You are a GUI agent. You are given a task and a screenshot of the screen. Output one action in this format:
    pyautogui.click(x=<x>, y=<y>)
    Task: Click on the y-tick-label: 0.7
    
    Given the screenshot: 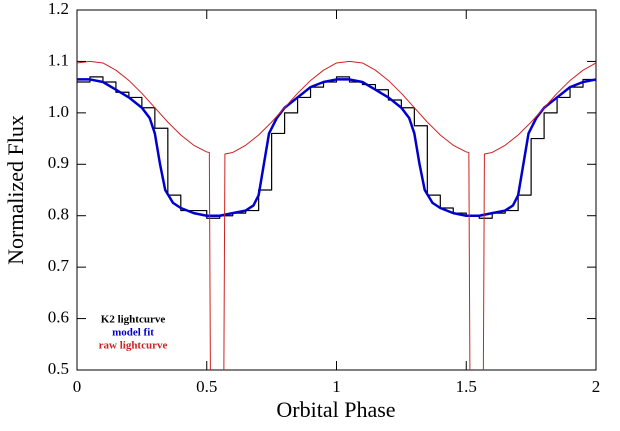 What is the action you would take?
    pyautogui.click(x=59, y=265)
    